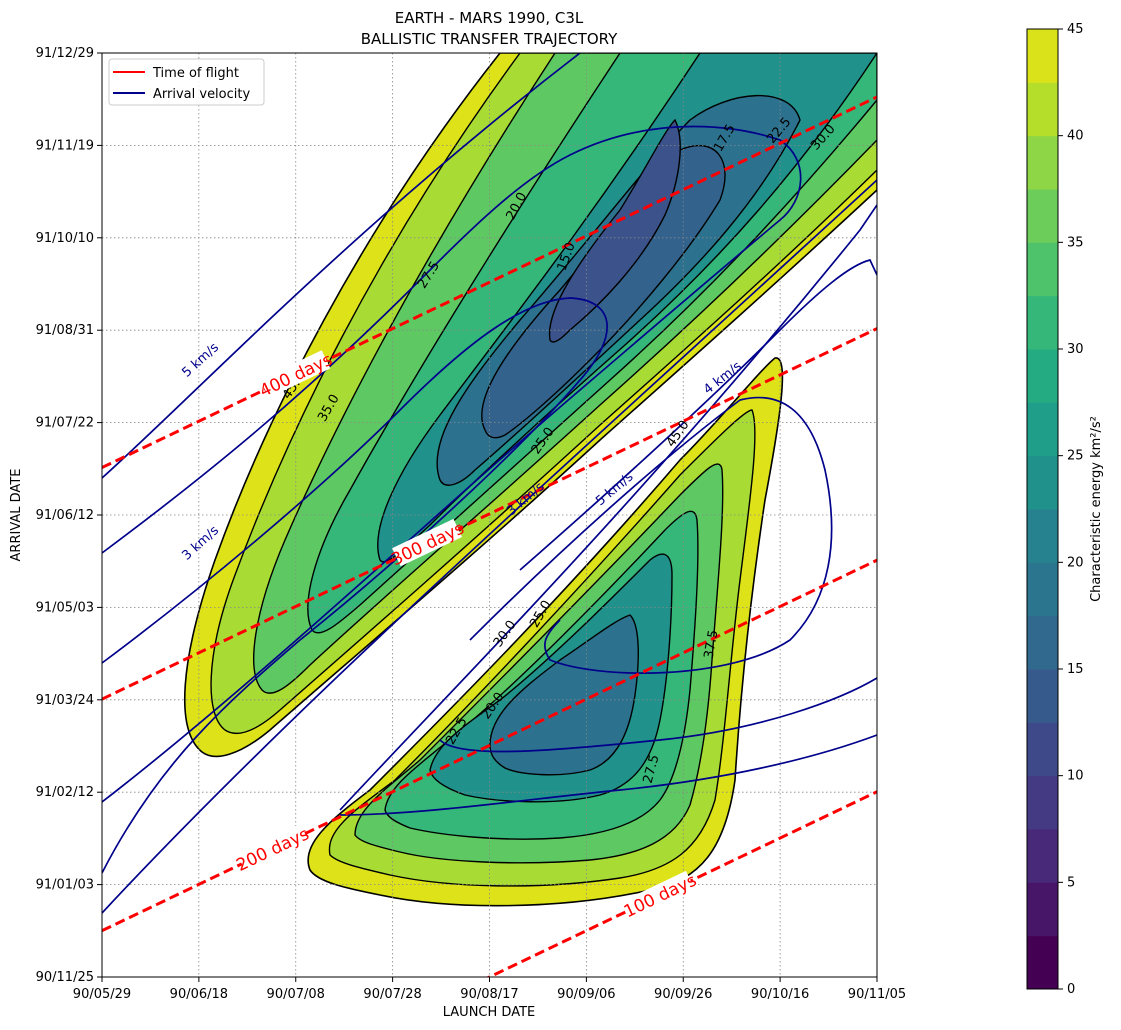 The height and width of the screenshot is (1030, 1121). I want to click on y-tick-label: 91/05/03, so click(65, 607).